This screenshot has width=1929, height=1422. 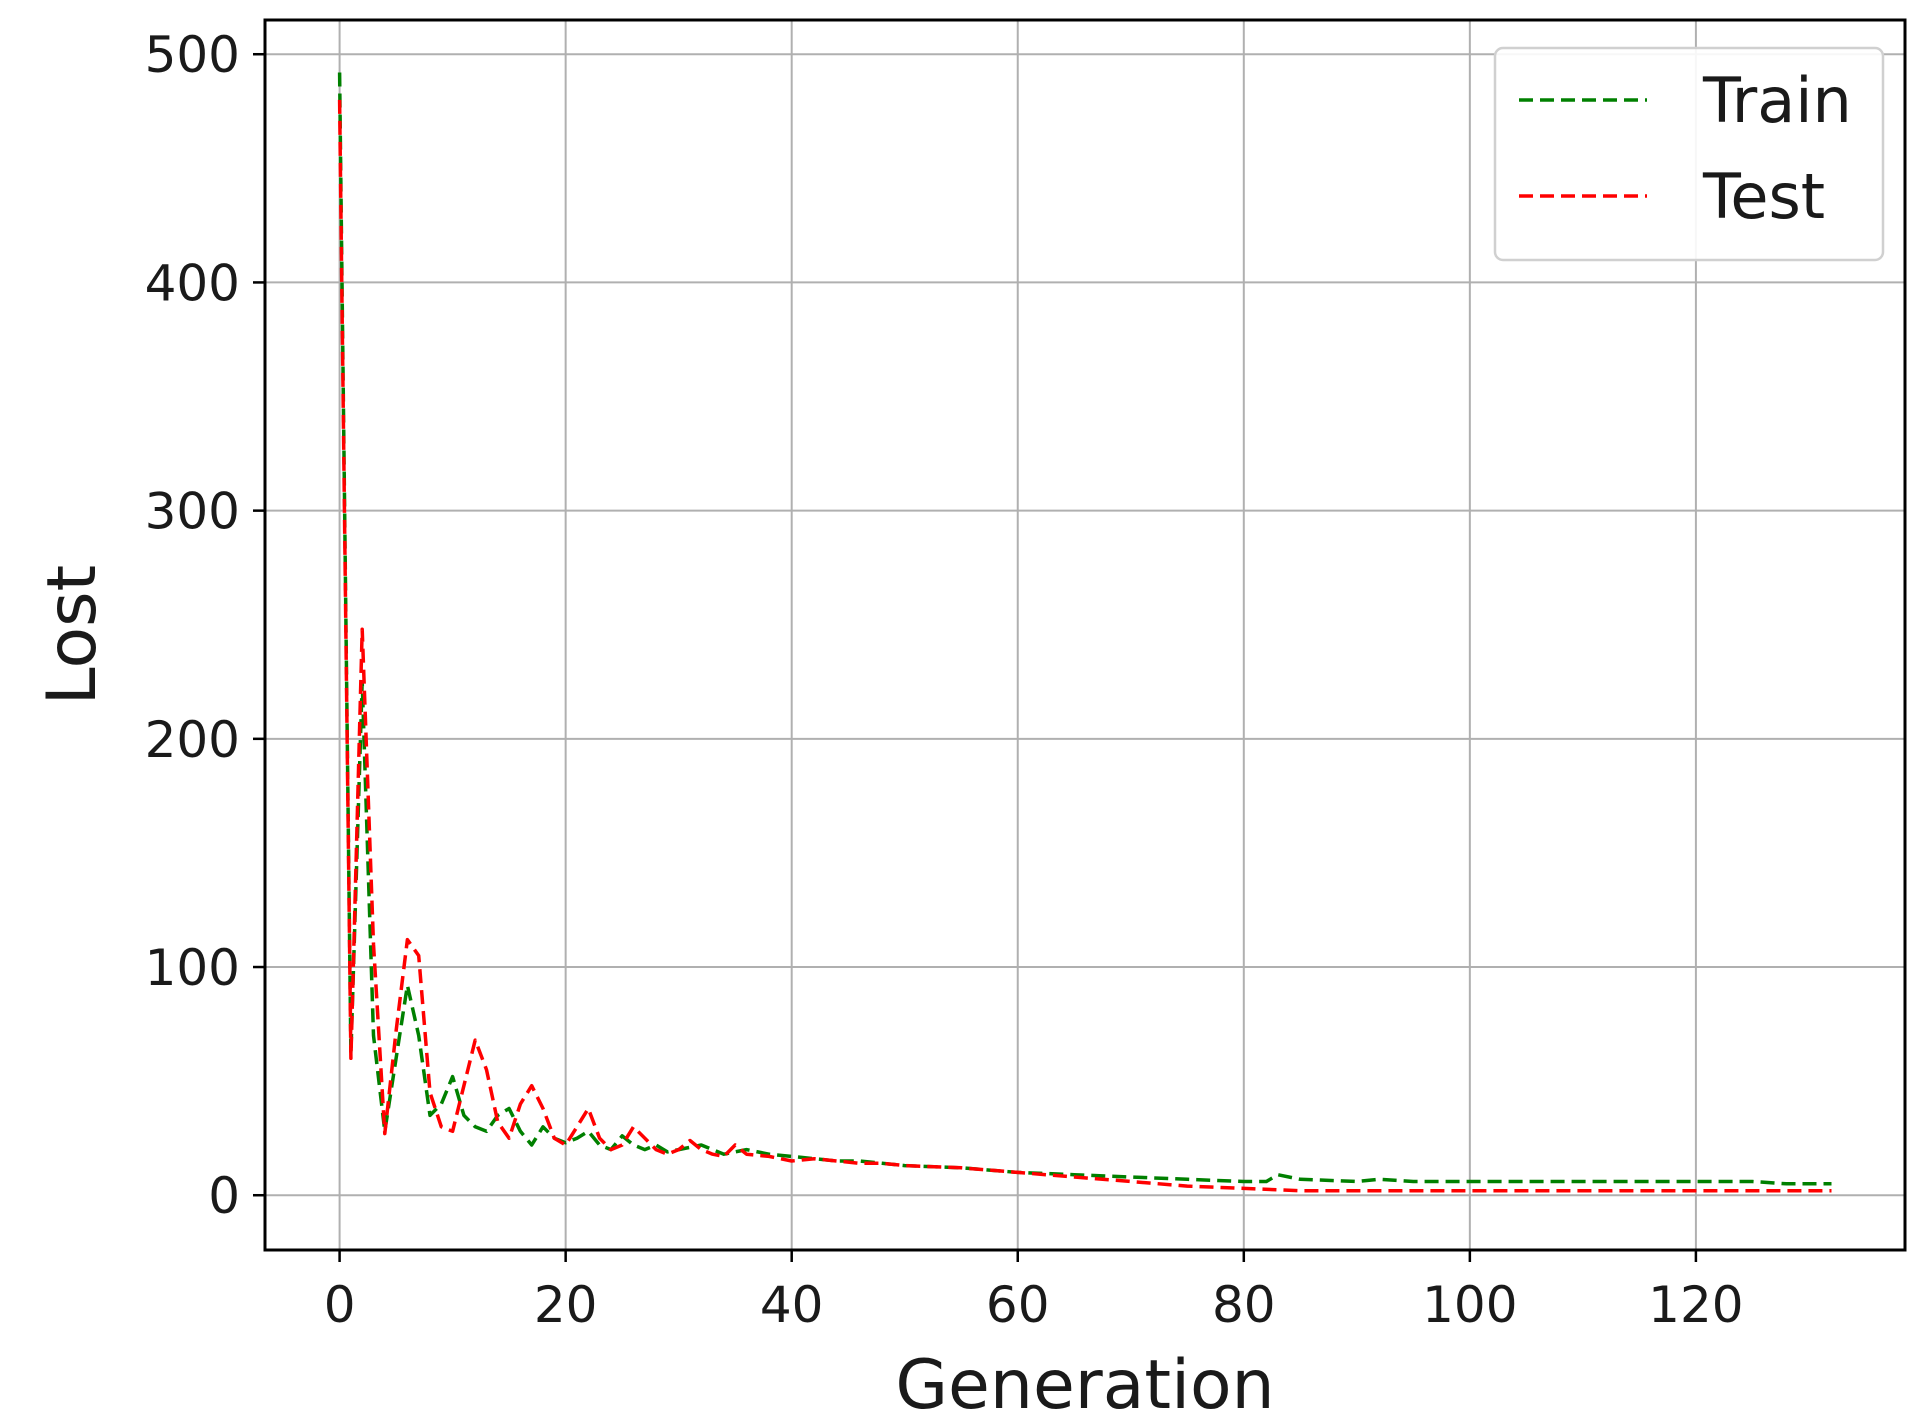 I want to click on x-tick-label: 60, so click(x=1018, y=1305).